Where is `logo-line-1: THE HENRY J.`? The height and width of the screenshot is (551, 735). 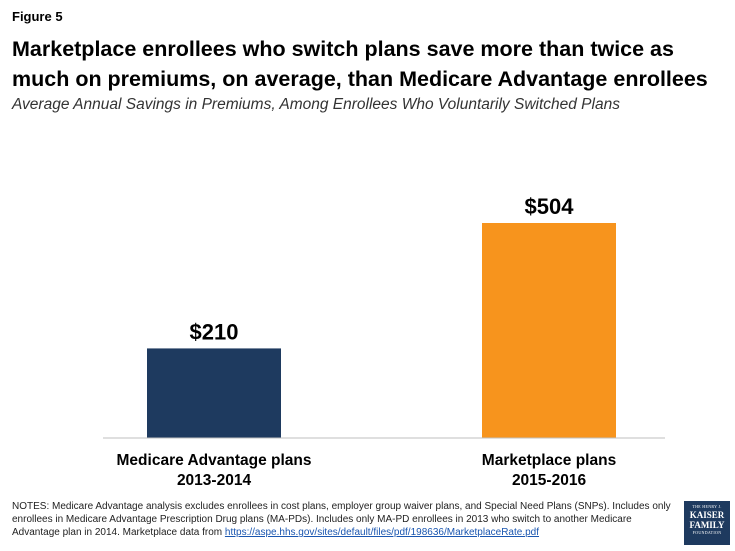
logo-line-1: THE HENRY J. is located at coordinates (707, 506).